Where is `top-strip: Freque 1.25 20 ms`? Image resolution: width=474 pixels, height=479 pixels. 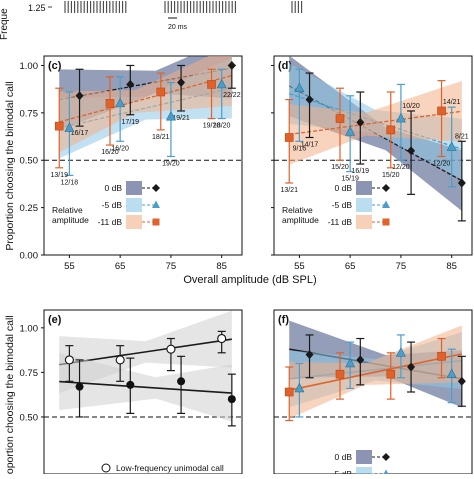 top-strip: Freque 1.25 20 ms is located at coordinates (151, 20).